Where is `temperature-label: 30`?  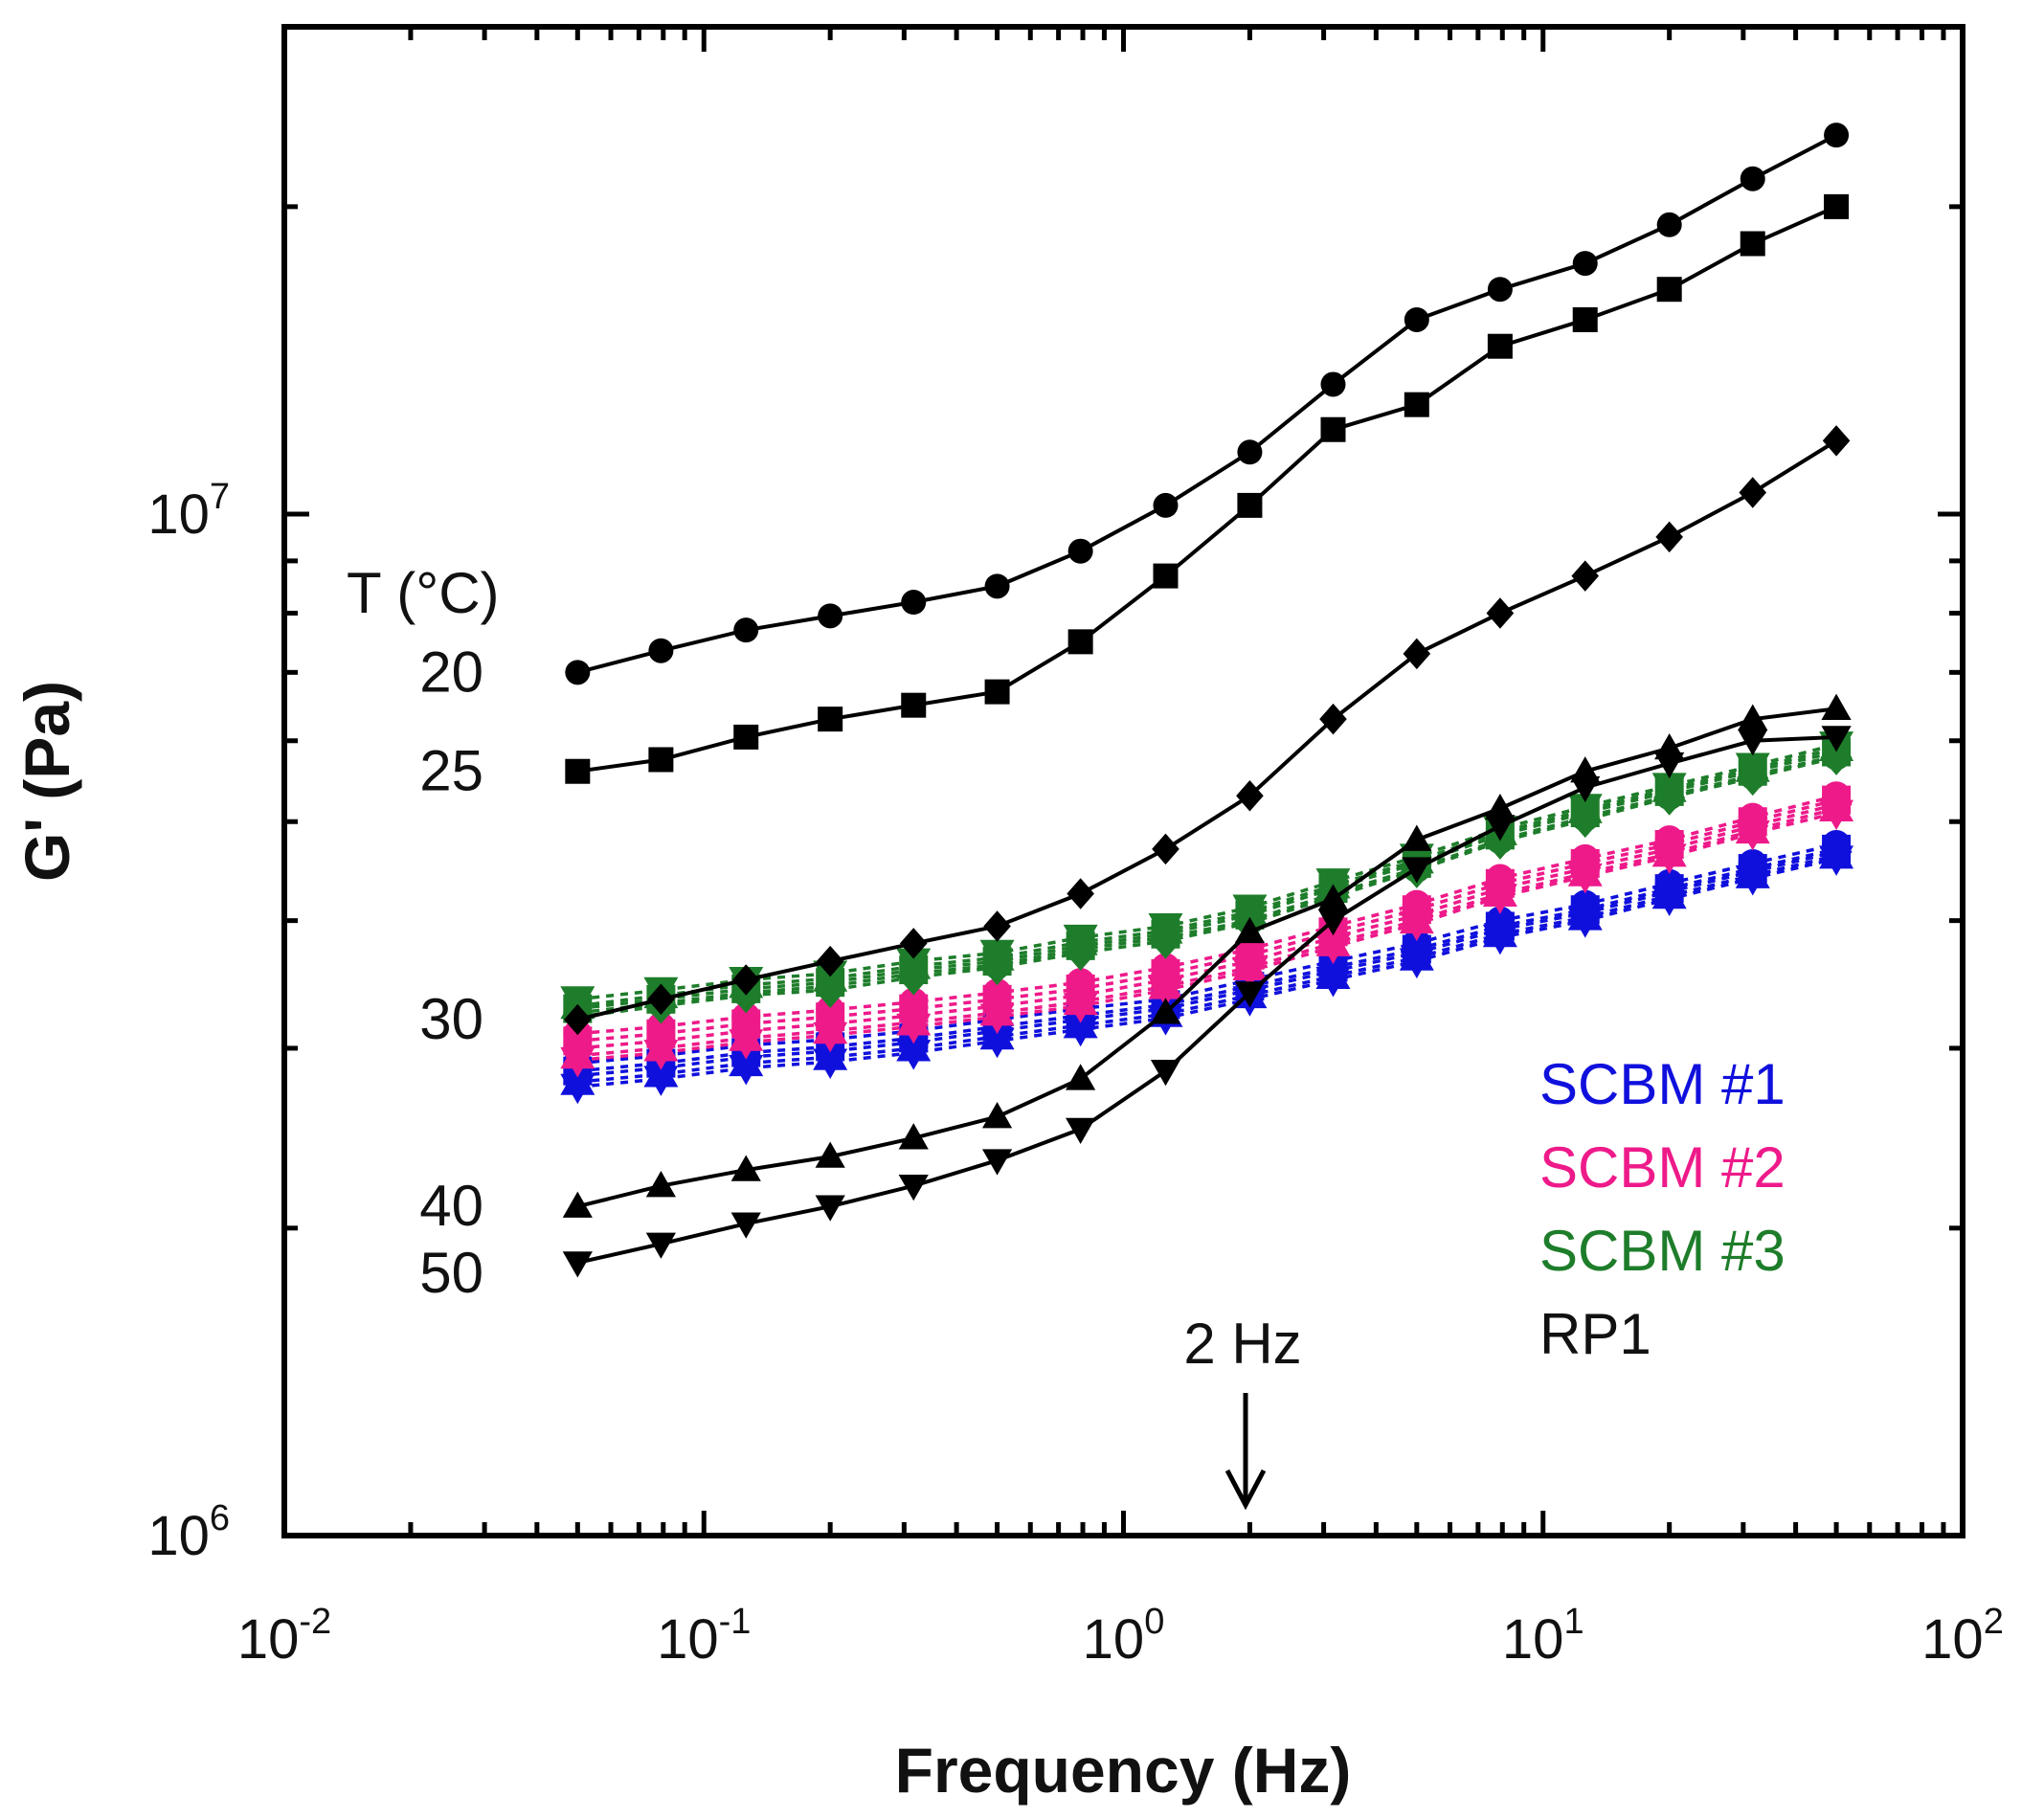
temperature-label: 30 is located at coordinates (451, 1019).